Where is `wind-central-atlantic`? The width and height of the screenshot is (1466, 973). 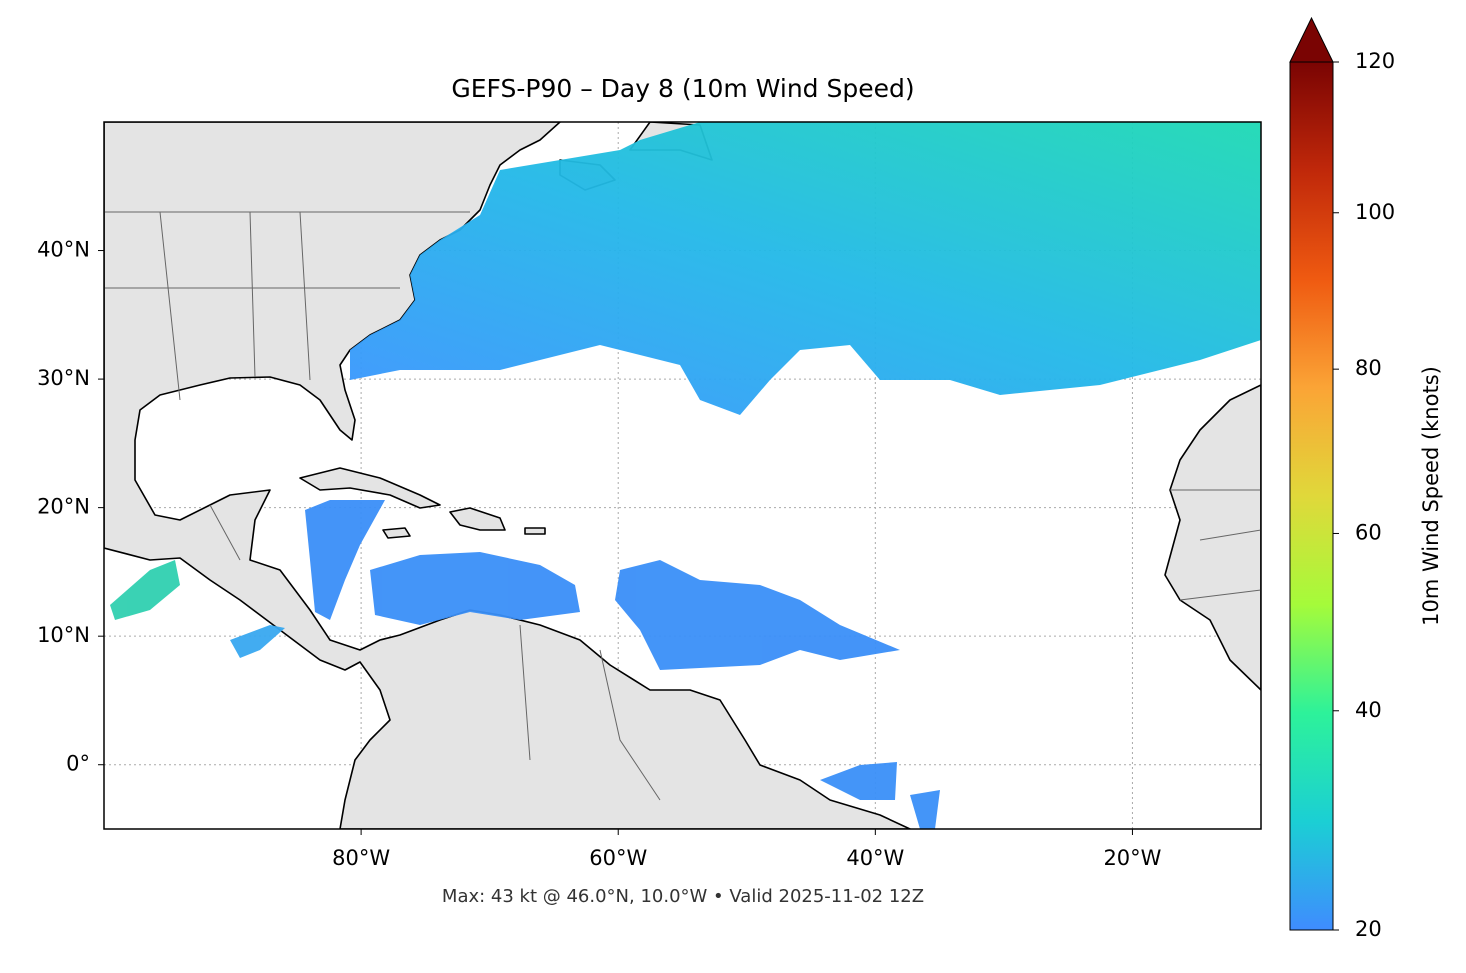
wind-central-atlantic is located at coordinates (757, 615).